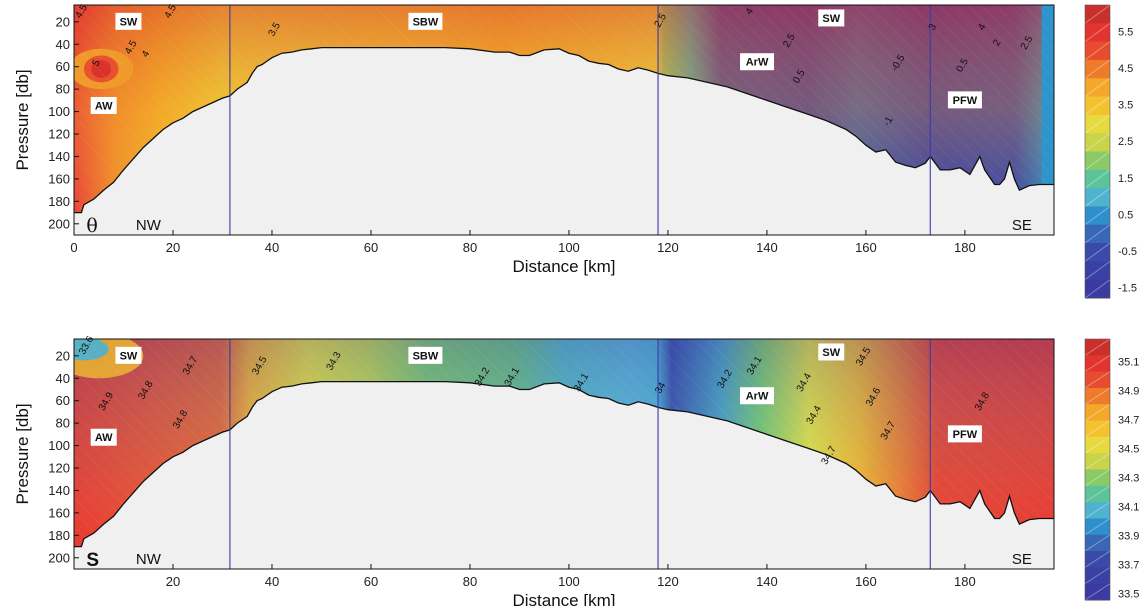 Image resolution: width=1148 pixels, height=606 pixels. I want to click on colorbar-label: 33.9, so click(1128, 537).